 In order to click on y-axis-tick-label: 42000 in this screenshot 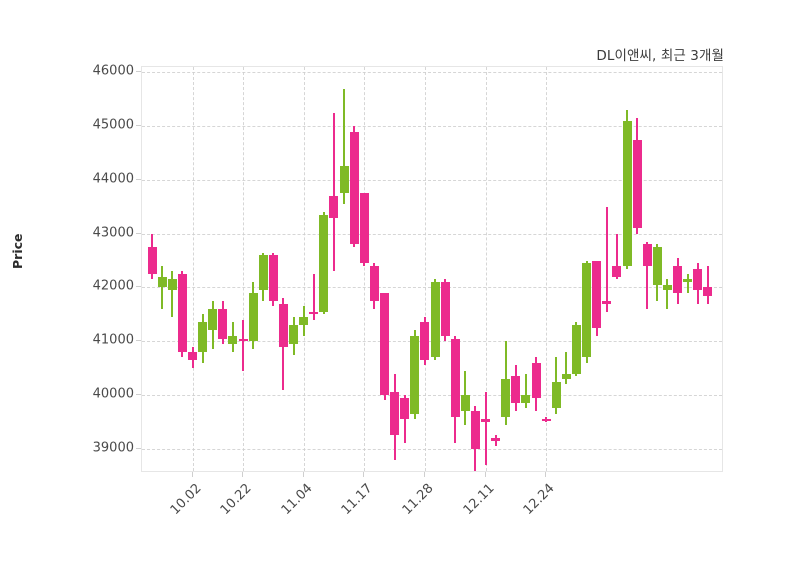, I will do `click(113, 286)`.